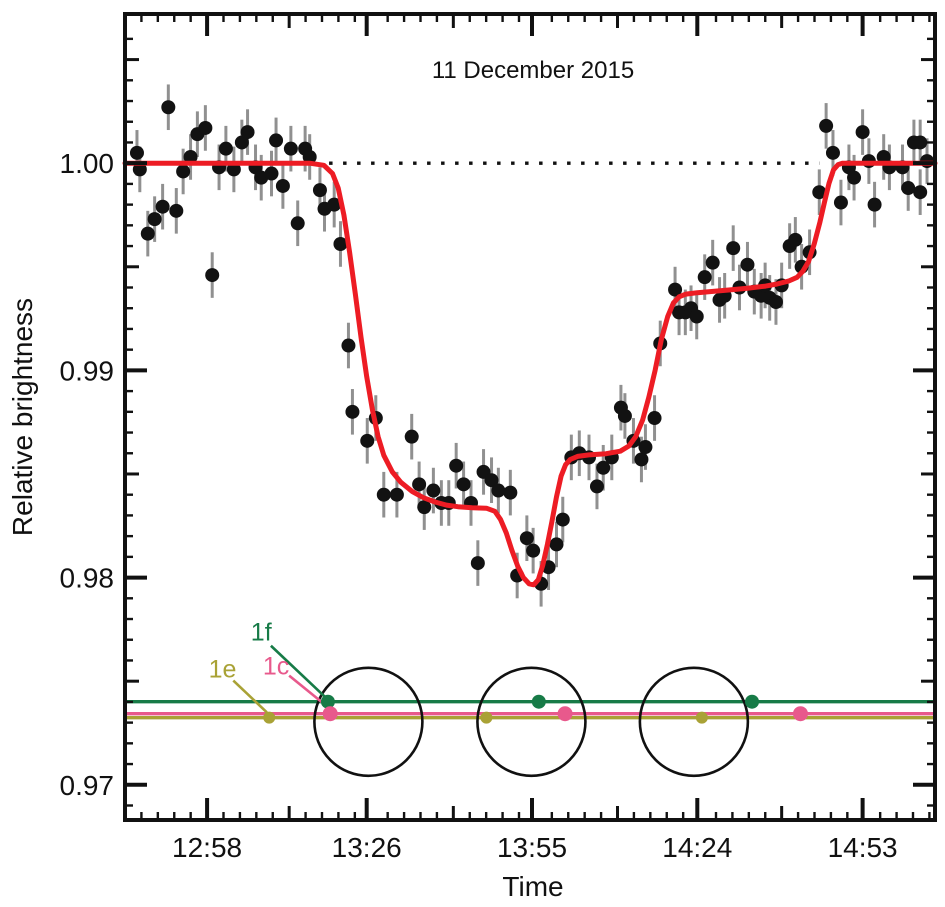 This screenshot has height=907, width=945. Describe the element at coordinates (533, 70) in the screenshot. I see `chart-title: 11 December 2015` at that location.